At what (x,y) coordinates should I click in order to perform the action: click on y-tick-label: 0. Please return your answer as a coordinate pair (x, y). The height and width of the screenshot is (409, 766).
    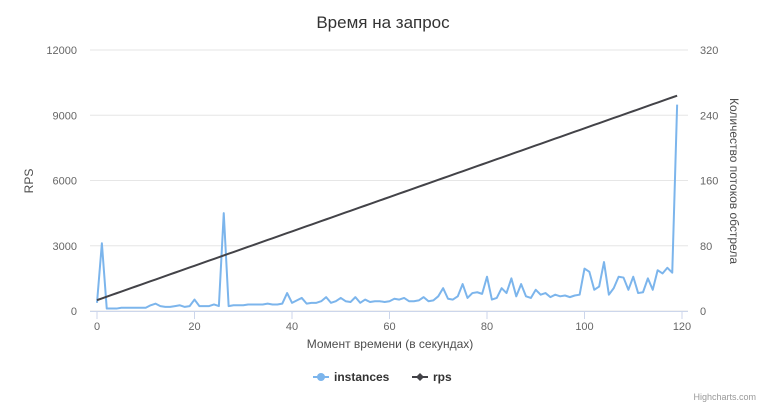
    Looking at the image, I should click on (74, 312).